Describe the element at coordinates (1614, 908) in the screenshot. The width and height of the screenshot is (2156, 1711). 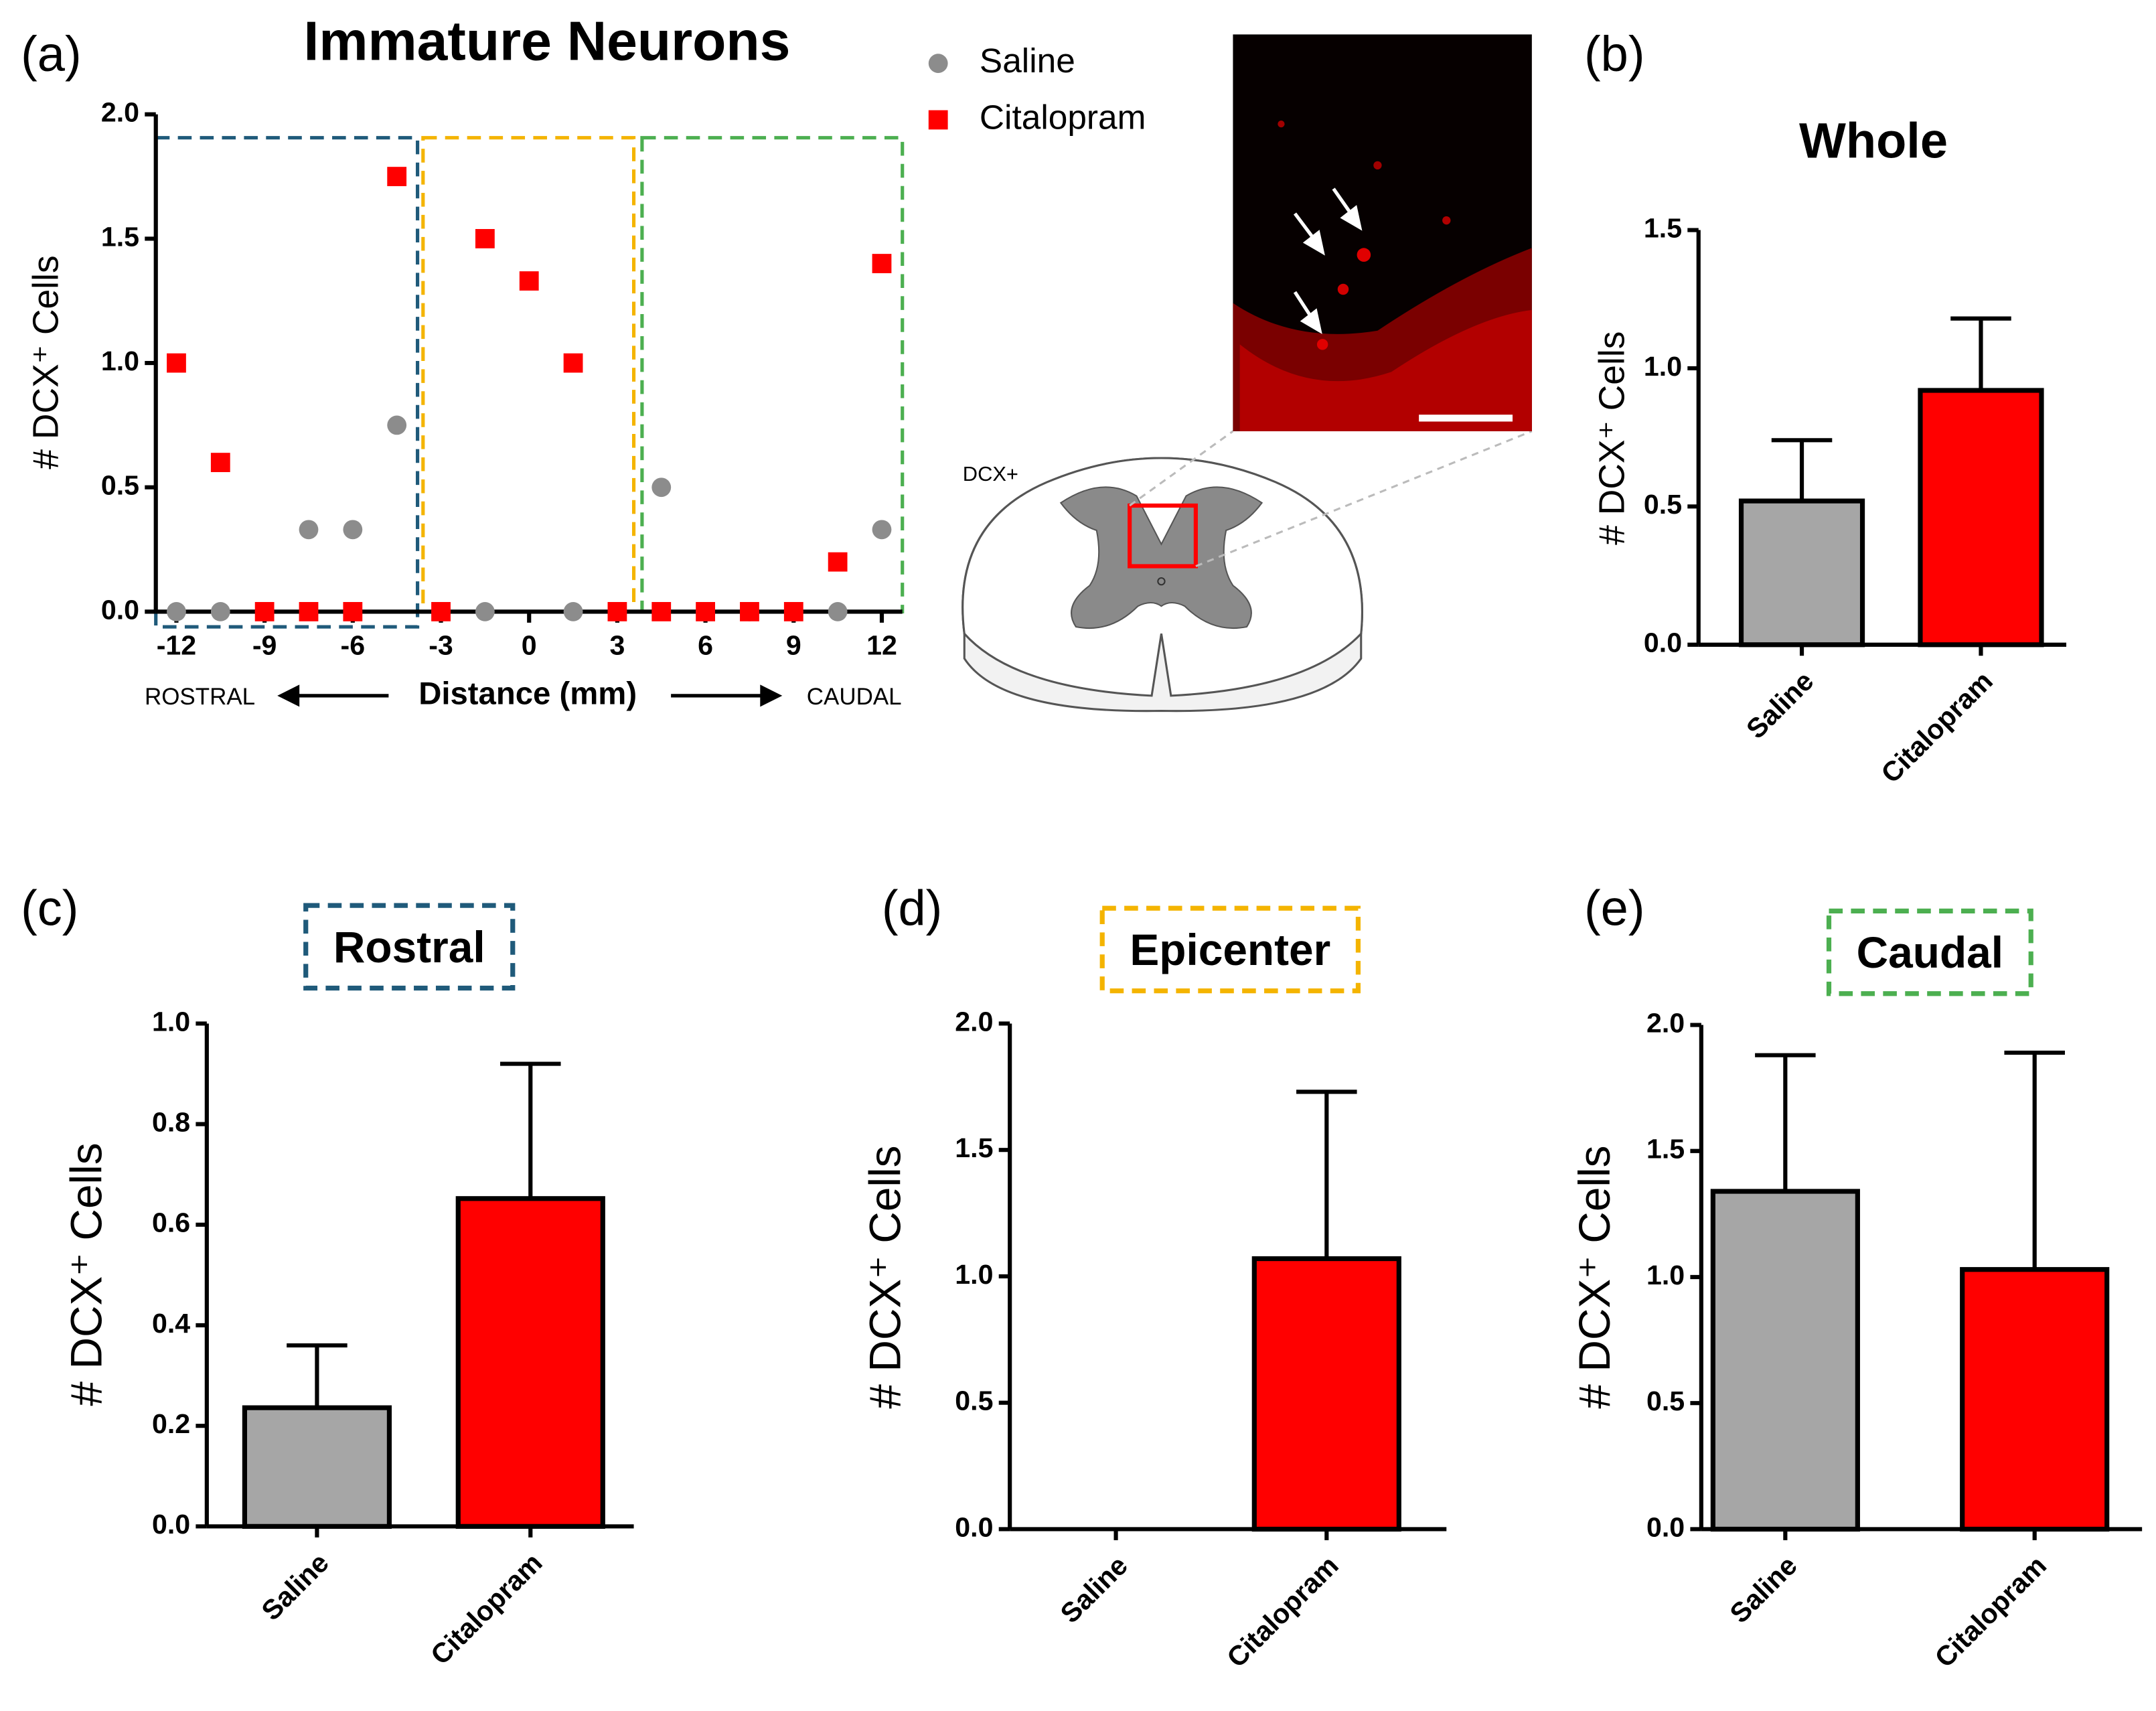
I see `panel-label: (e)` at that location.